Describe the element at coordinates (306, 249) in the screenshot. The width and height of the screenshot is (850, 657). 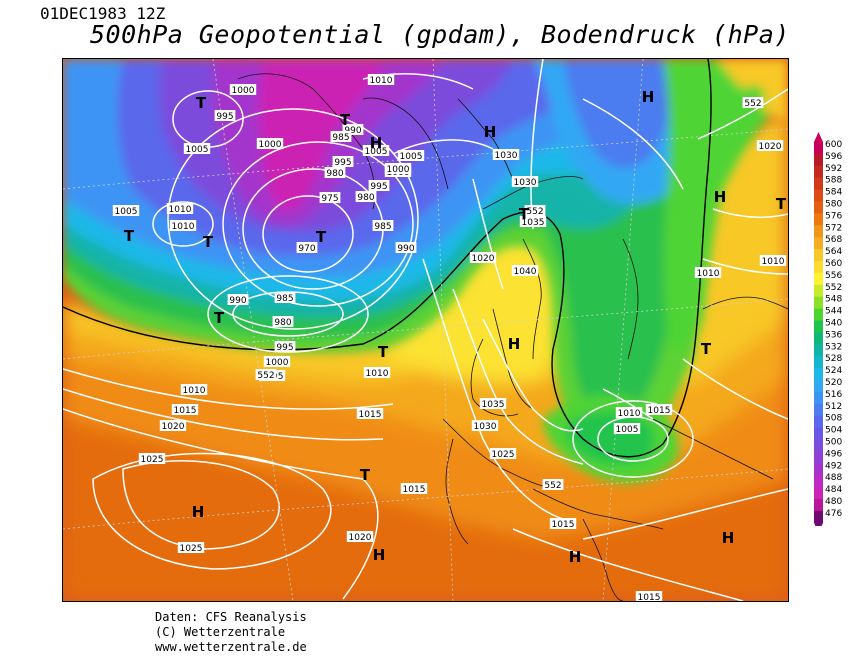
I see `isobar-label: 970` at that location.